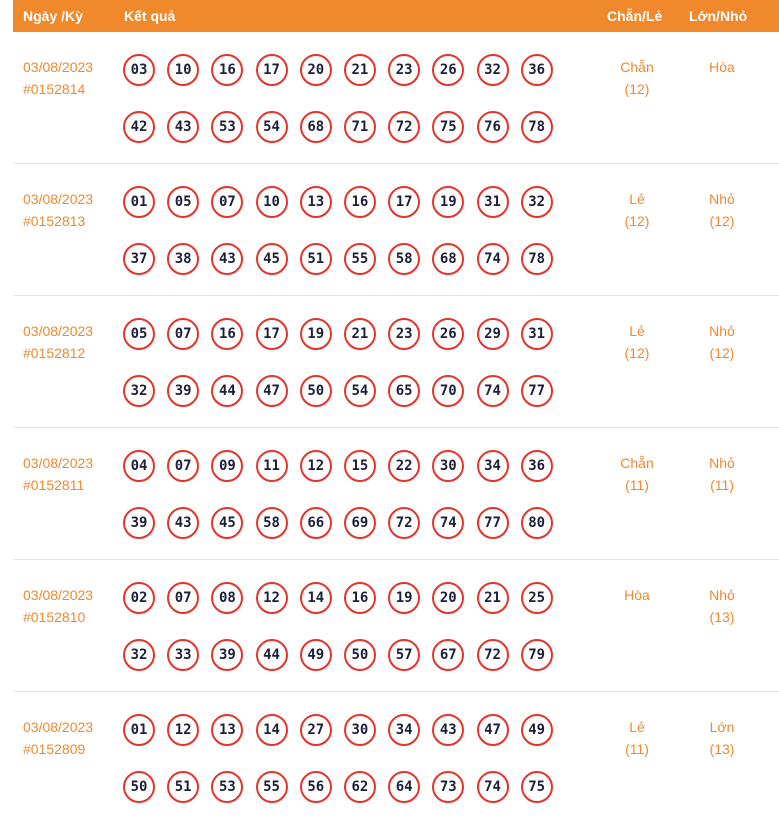 Image resolution: width=779 pixels, height=828 pixels. What do you see at coordinates (183, 259) in the screenshot?
I see `number-ball: 38` at bounding box center [183, 259].